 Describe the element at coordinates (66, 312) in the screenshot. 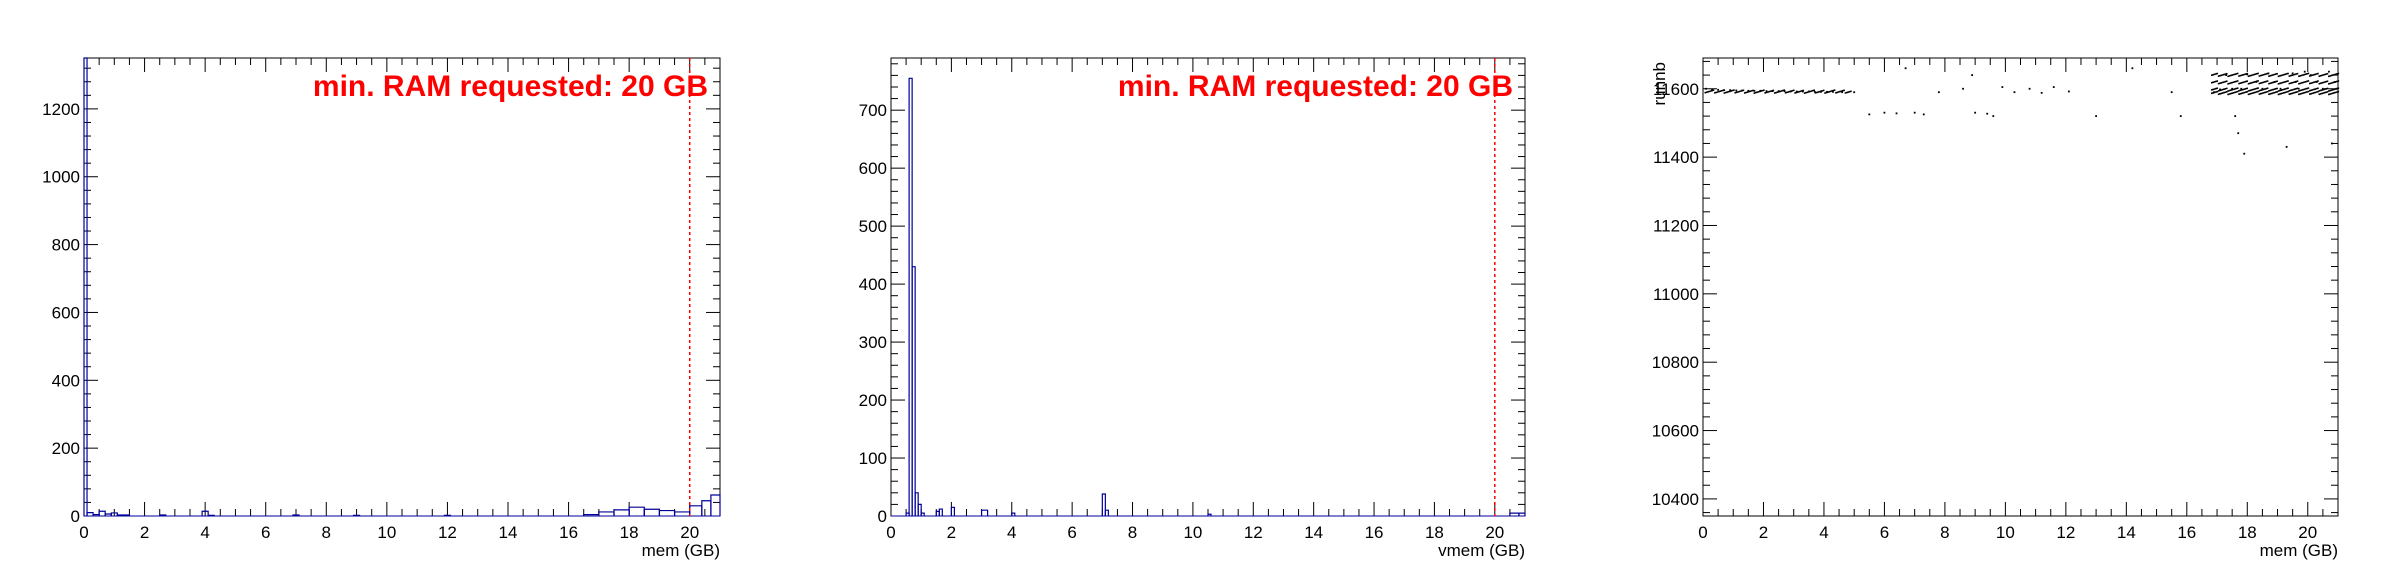

I see `y-tick-label: 600` at that location.